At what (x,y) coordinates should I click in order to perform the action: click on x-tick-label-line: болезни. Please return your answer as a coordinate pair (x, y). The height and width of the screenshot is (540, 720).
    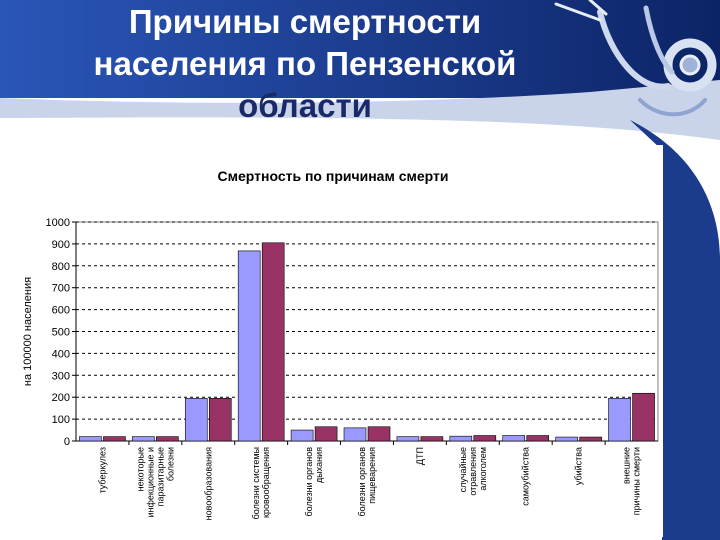
    Looking at the image, I should click on (170, 464).